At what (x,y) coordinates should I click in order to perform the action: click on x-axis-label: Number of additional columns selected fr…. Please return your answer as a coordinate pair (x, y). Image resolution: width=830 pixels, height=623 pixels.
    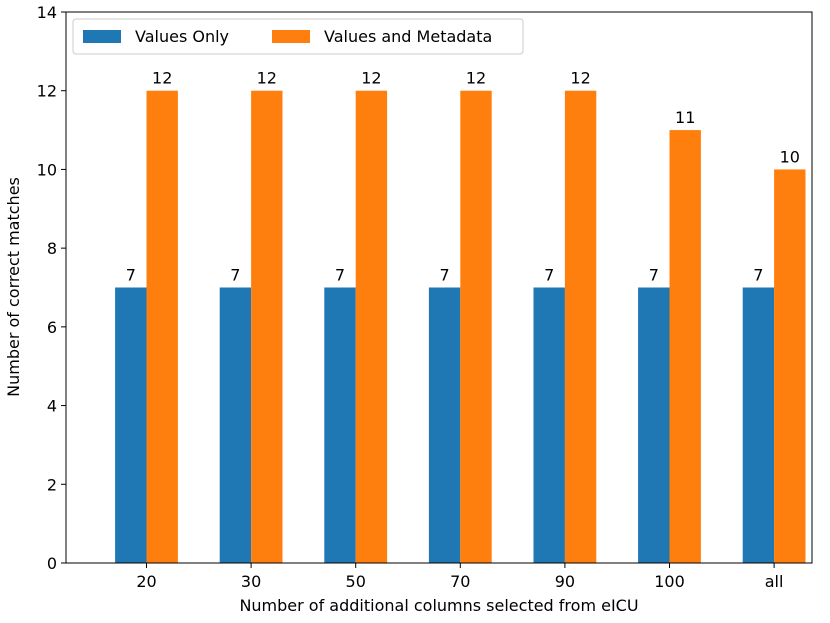
    Looking at the image, I should click on (438, 605).